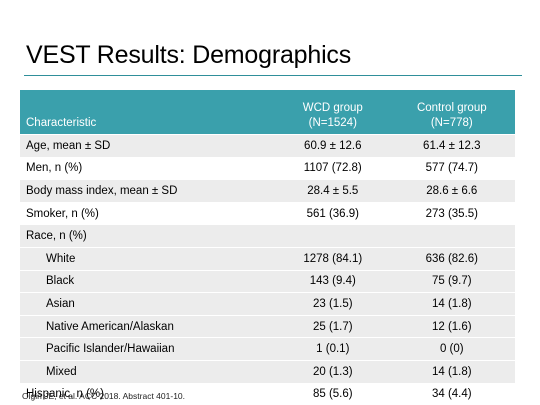  I want to click on row-wcd-value: 25 (1.7), so click(332, 326).